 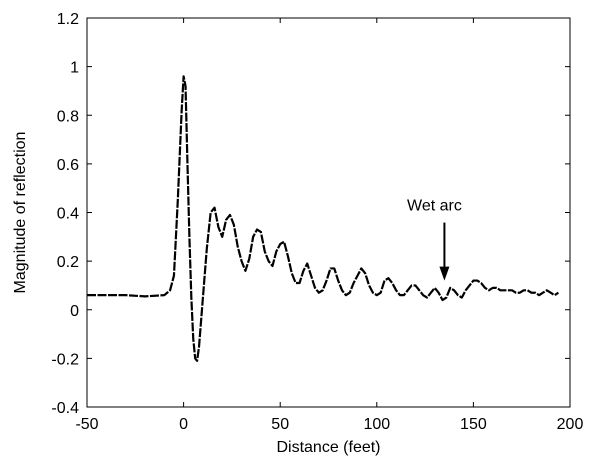 I want to click on y-tick-label: 0.2, so click(x=68, y=262).